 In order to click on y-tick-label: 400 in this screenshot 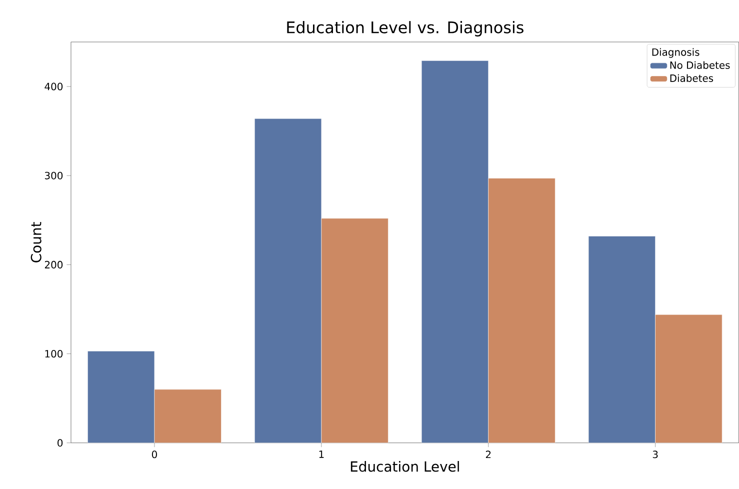, I will do `click(53, 86)`.